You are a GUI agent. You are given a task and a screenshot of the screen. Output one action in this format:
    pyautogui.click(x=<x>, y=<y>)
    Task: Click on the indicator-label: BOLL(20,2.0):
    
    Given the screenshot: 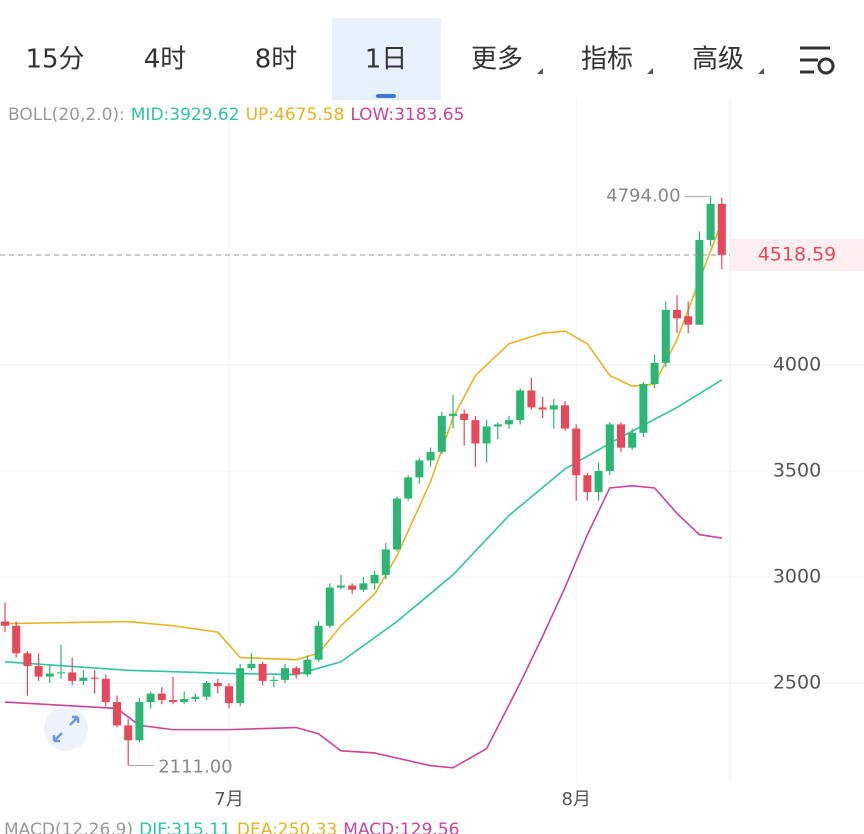 What is the action you would take?
    pyautogui.click(x=66, y=115)
    